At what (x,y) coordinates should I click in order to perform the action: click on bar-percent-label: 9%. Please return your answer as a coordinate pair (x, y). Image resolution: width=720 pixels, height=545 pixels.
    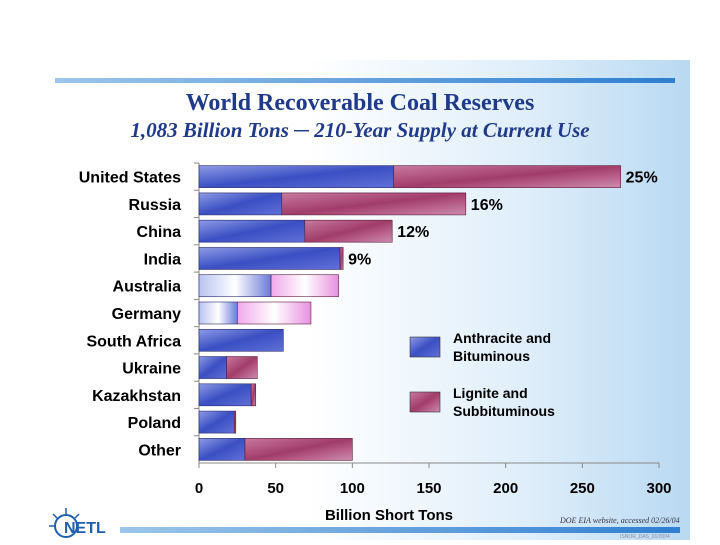
    Looking at the image, I should click on (359, 259).